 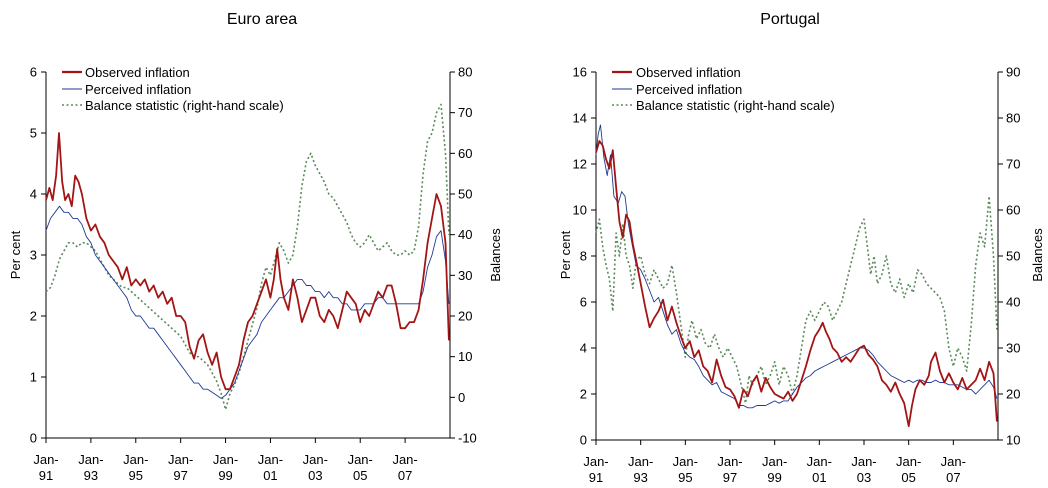 I want to click on y-tick-label: 1, so click(x=33, y=377).